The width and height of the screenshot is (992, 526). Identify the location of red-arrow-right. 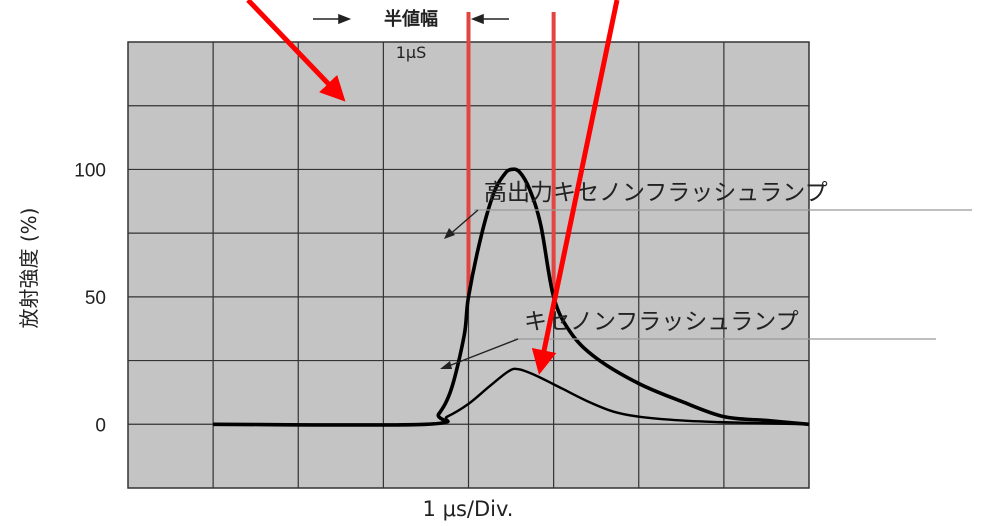
(575, 187).